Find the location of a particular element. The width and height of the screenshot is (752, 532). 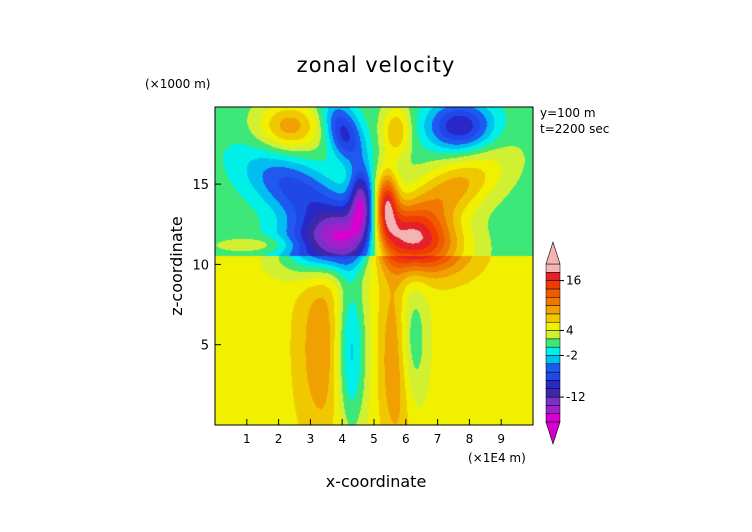

x-tick-label: 6 is located at coordinates (406, 439).